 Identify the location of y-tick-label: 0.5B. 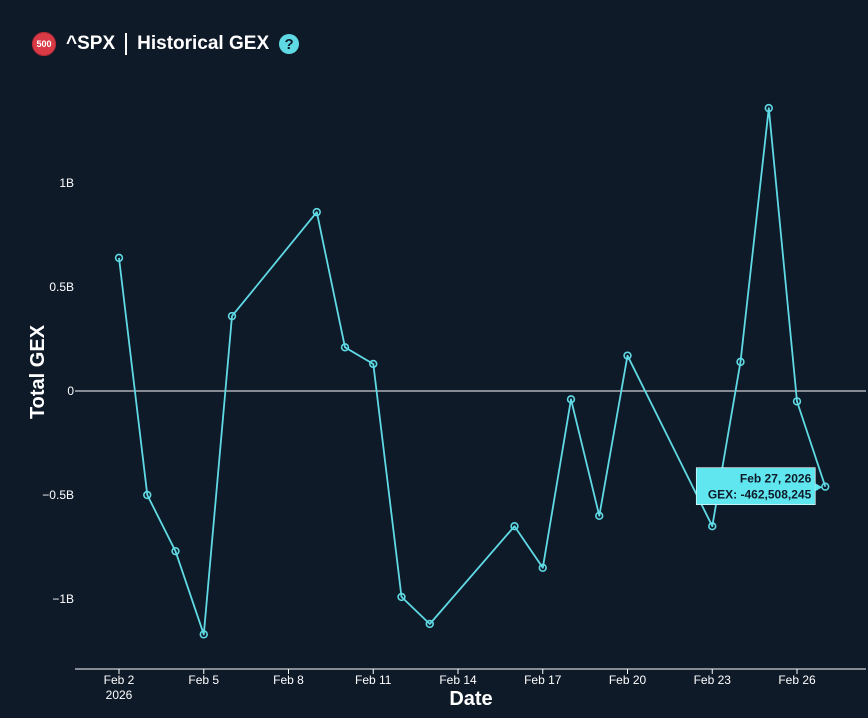
(61, 287).